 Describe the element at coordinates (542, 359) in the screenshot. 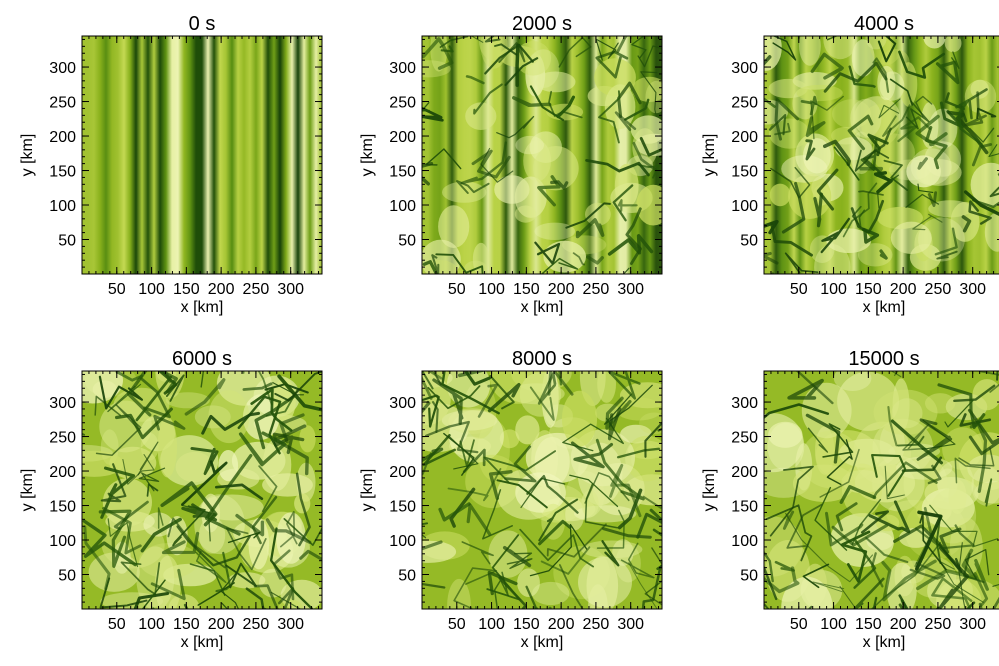

I see `panel-title: 8000 s` at that location.